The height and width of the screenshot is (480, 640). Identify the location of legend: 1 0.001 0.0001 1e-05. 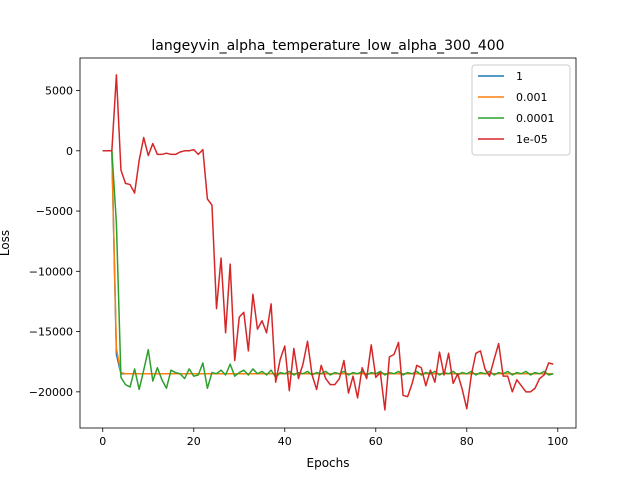
(521, 110).